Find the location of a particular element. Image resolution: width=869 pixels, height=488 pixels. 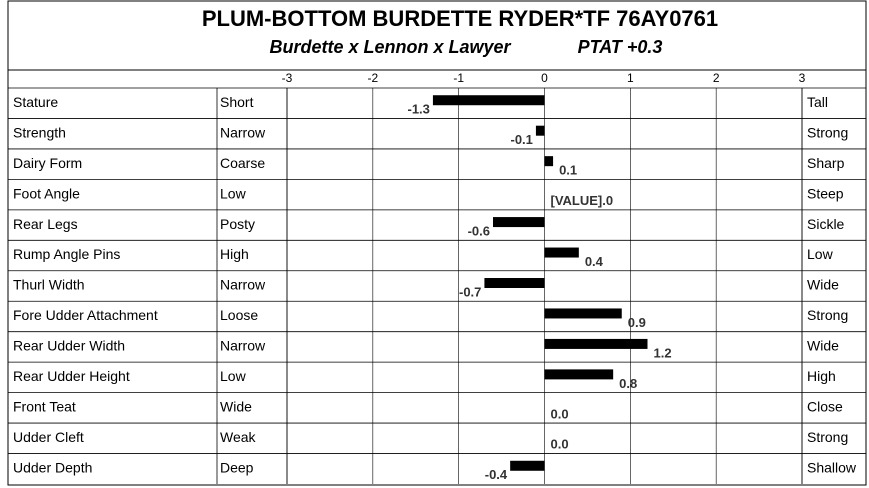

value-label: -0.4 is located at coordinates (496, 474).